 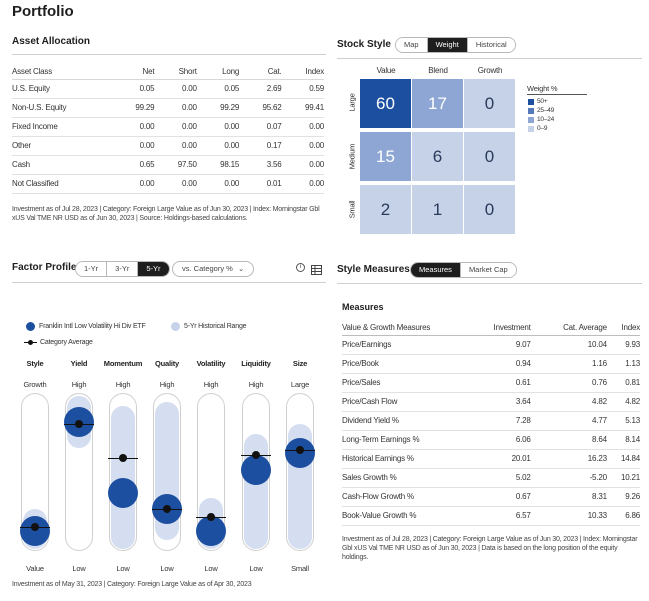 I want to click on table-cell: 1.13, so click(x=623, y=364).